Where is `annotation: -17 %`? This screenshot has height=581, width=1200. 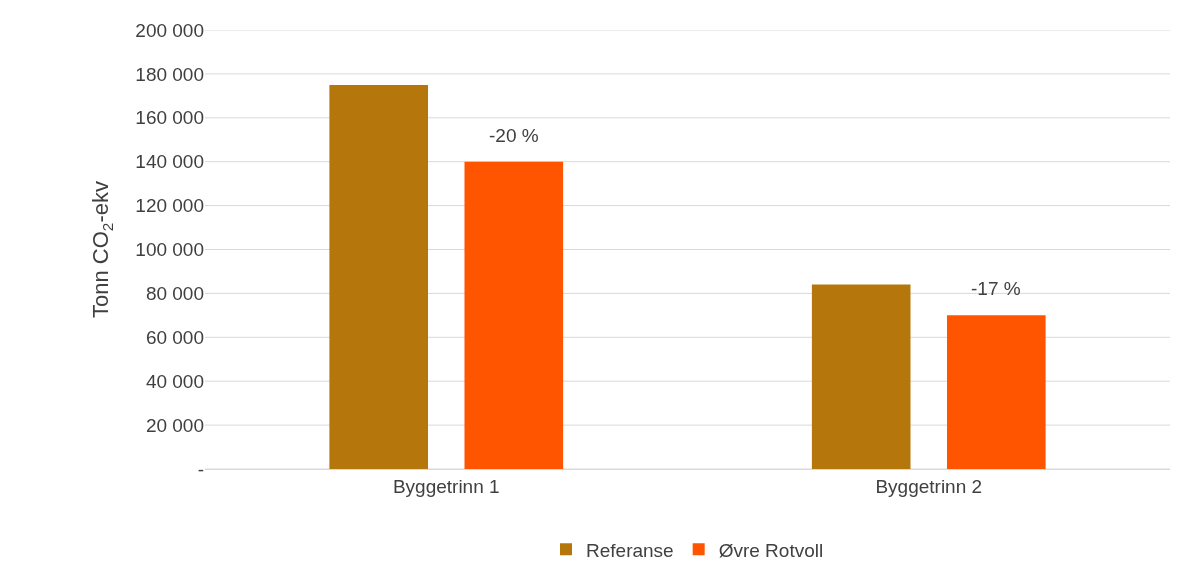
annotation: -17 % is located at coordinates (996, 288).